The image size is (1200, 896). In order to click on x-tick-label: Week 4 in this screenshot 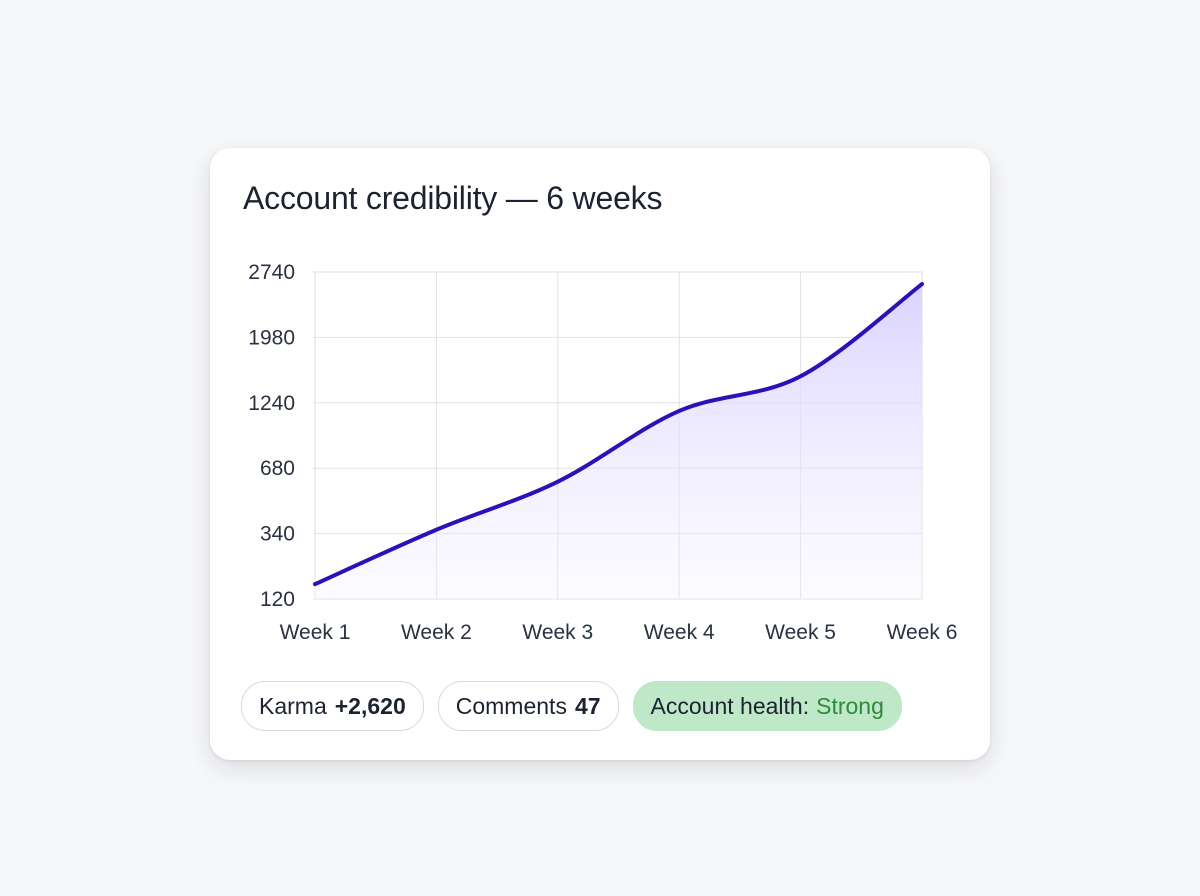, I will do `click(679, 632)`.